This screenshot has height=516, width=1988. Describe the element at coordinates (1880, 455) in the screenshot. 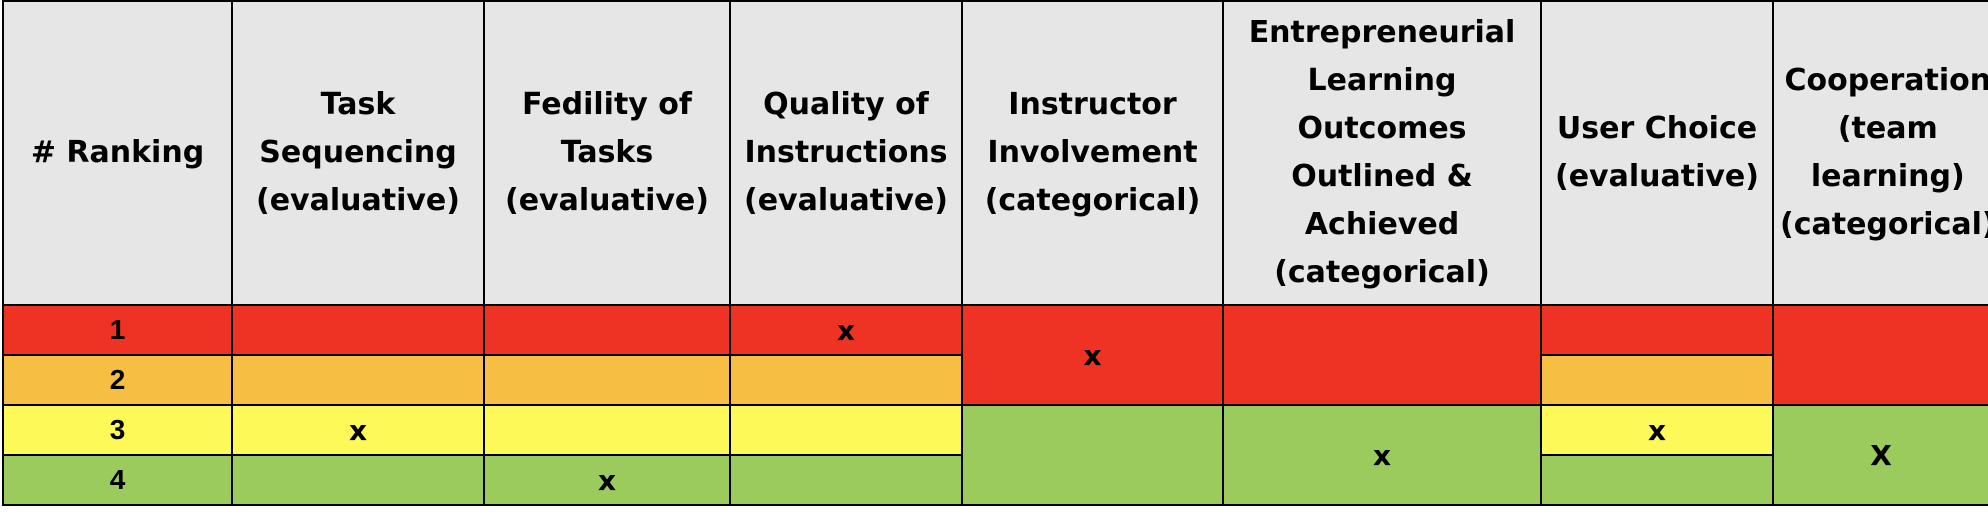

I see `cooperation-mark: X` at that location.